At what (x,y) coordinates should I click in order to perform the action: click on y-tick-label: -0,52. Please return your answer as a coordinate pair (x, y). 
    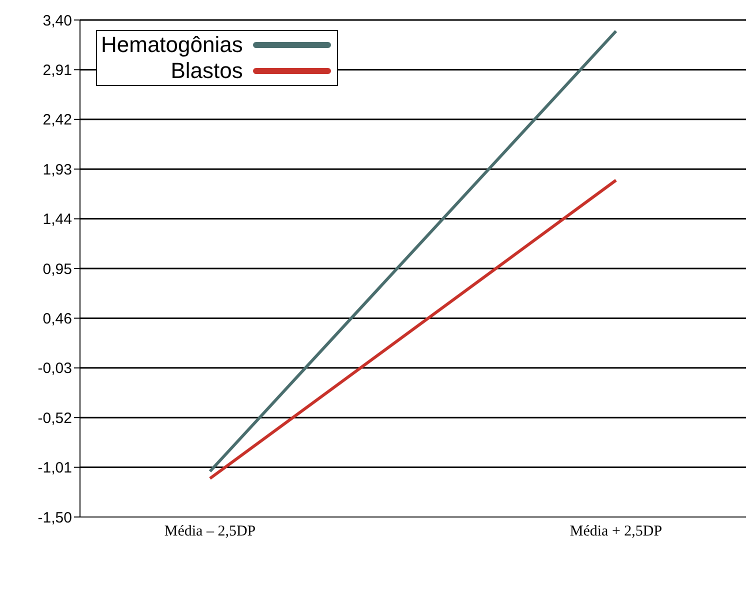
    Looking at the image, I should click on (55, 418).